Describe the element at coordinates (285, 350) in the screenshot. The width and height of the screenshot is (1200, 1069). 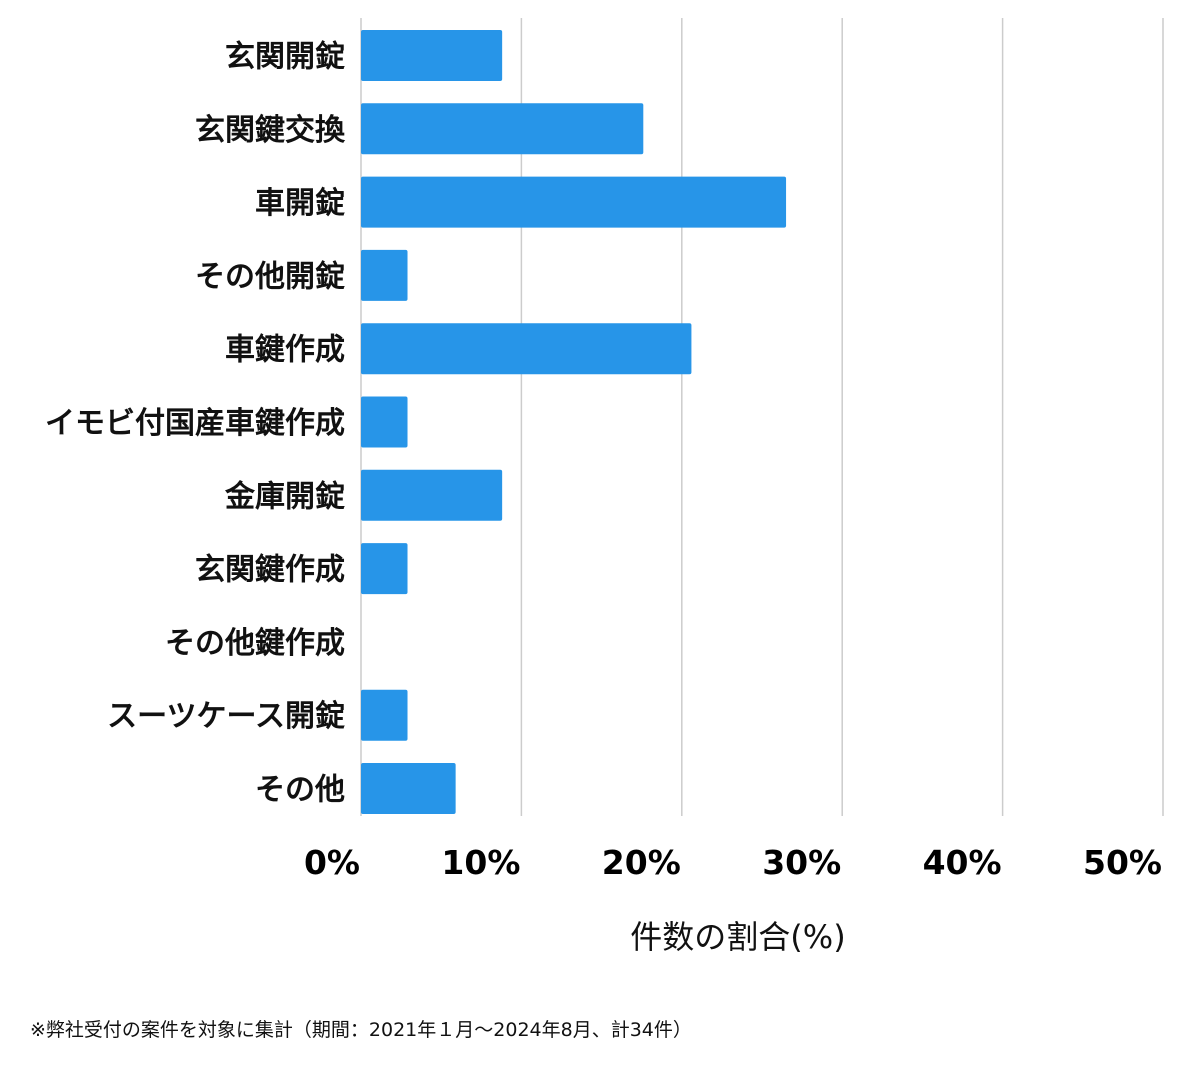
I see `category-label: 車鍵作成` at that location.